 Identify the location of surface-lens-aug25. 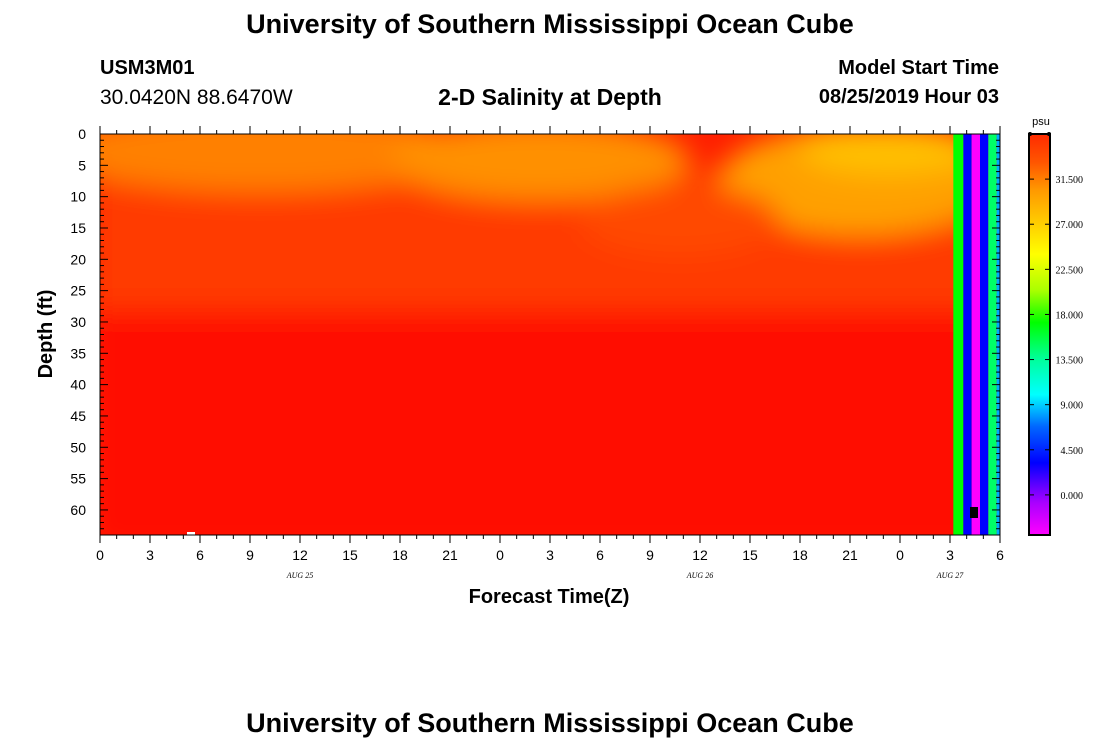
(285, 163).